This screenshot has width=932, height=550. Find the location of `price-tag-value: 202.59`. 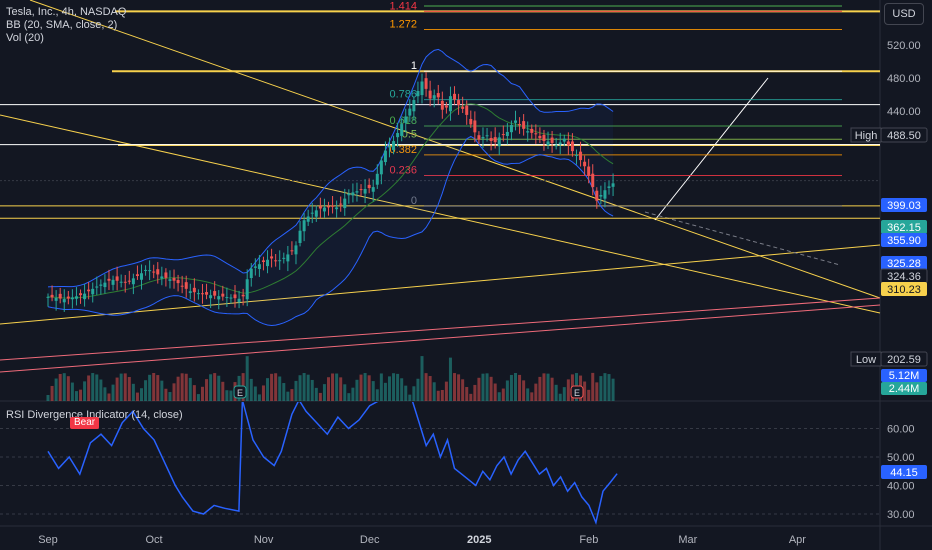

price-tag-value: 202.59 is located at coordinates (904, 360).